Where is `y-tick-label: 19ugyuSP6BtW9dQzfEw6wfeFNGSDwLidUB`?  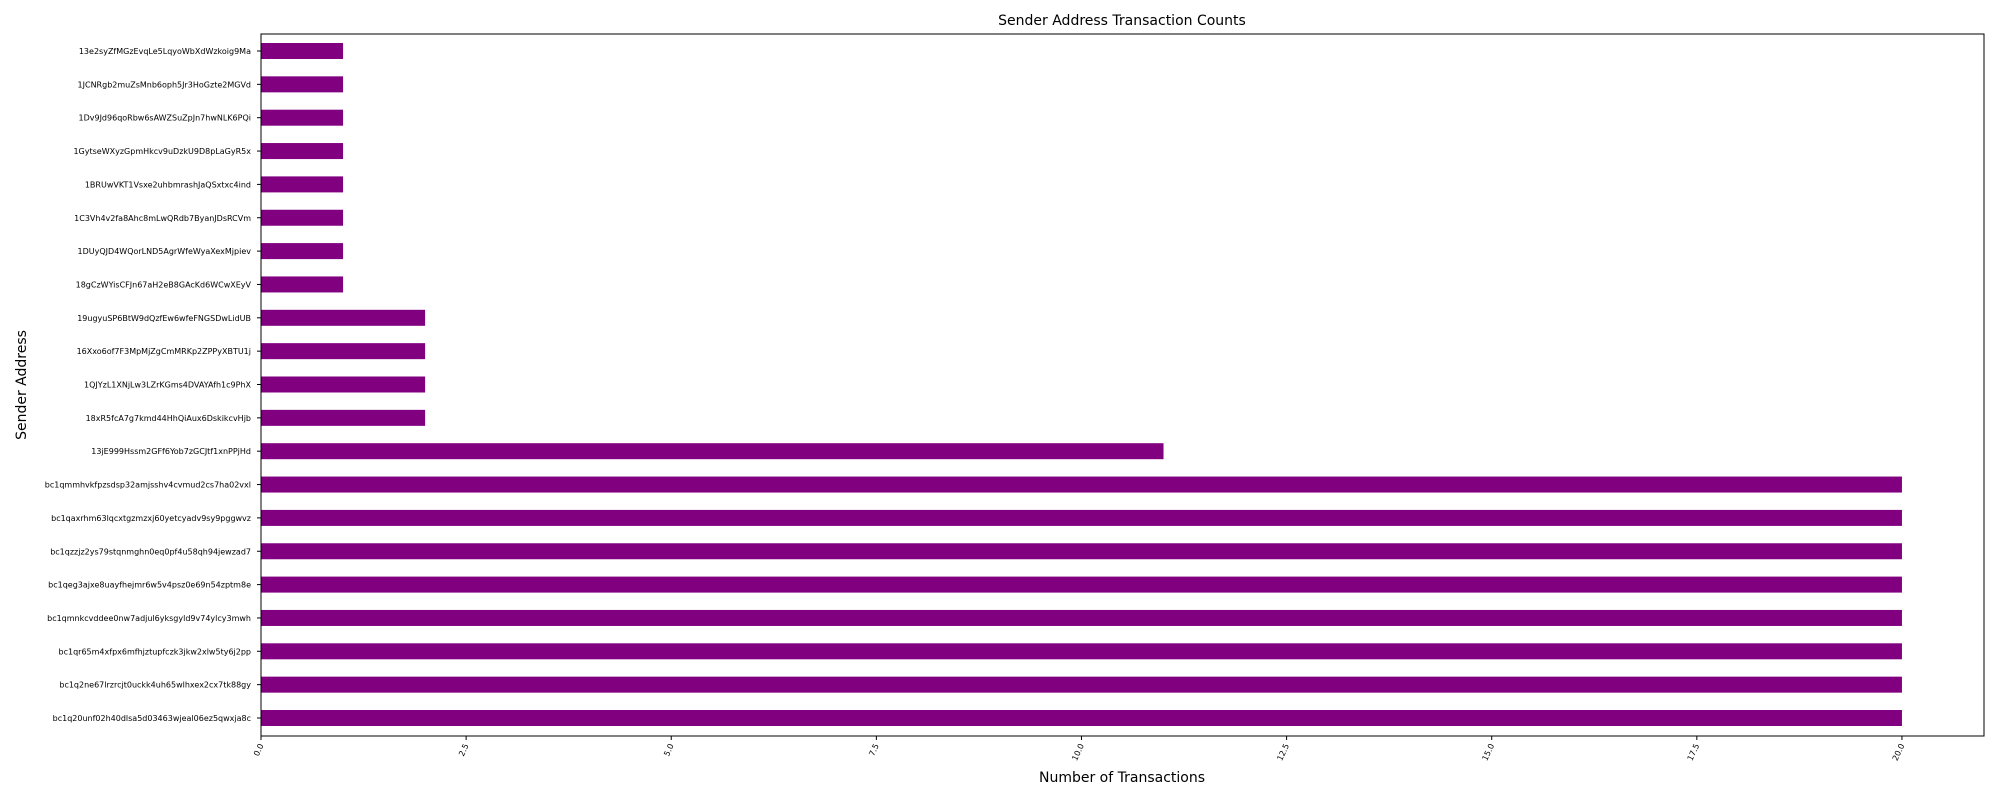 y-tick-label: 19ugyuSP6BtW9dQzfEw6wfeFNGSDwLidUB is located at coordinates (164, 318).